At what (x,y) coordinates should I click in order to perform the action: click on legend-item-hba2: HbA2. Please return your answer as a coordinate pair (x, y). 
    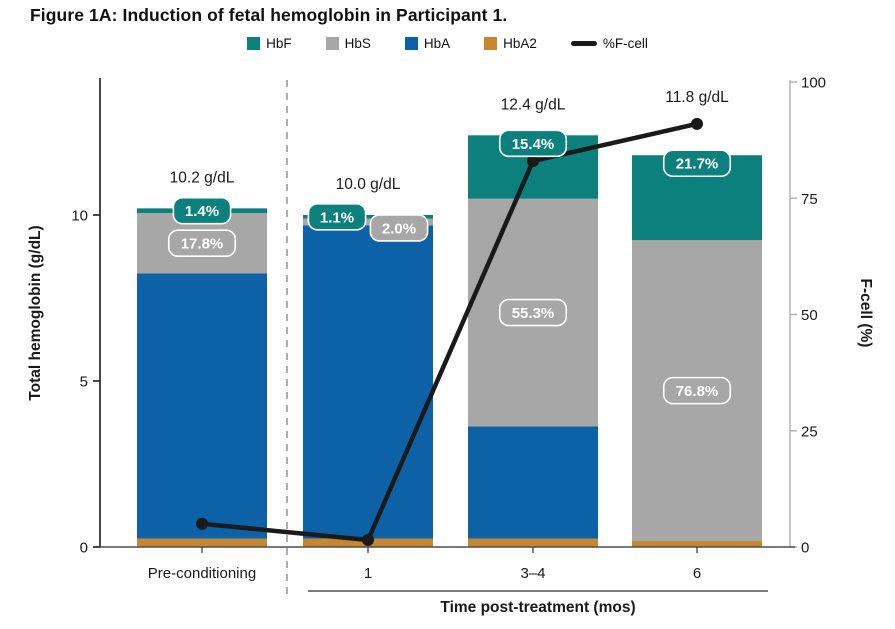
    Looking at the image, I should click on (510, 43).